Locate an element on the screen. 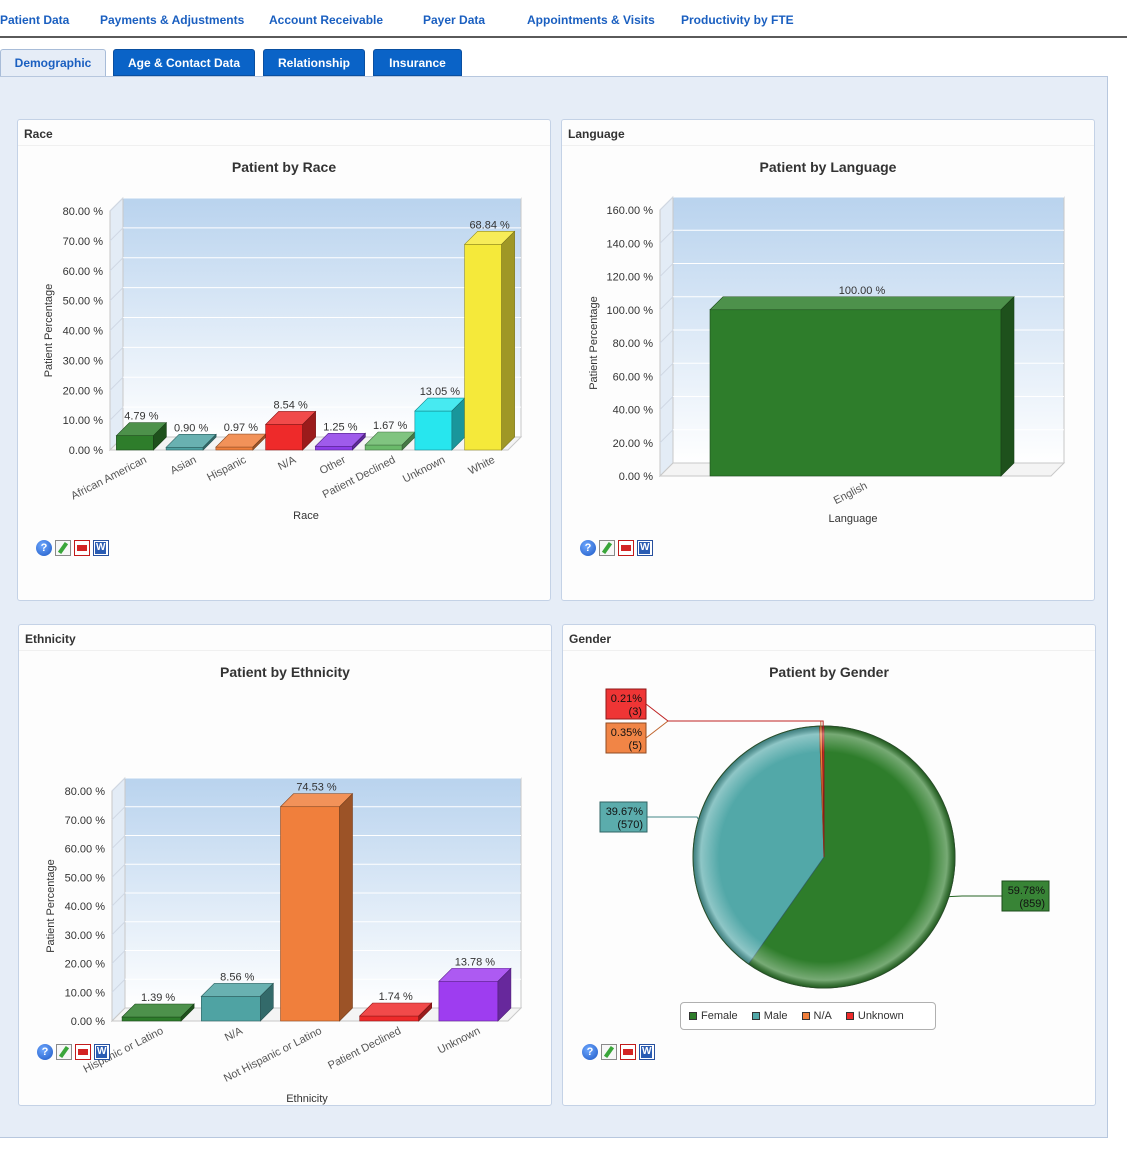 The height and width of the screenshot is (1163, 1133). data-label-unknown: 13.78 % is located at coordinates (475, 962).